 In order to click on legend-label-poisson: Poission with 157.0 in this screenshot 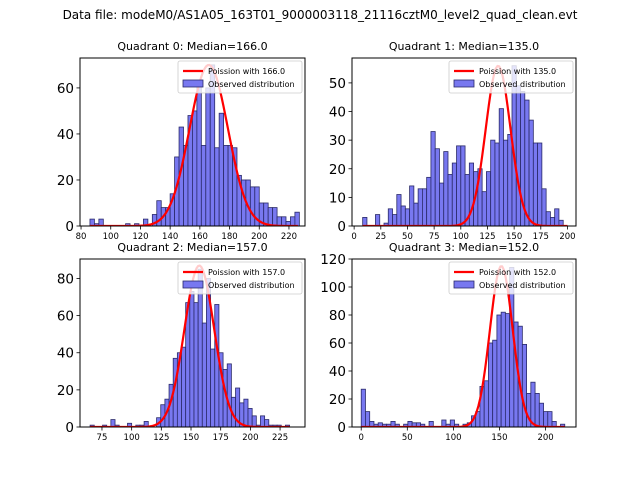, I will do `click(246, 272)`.